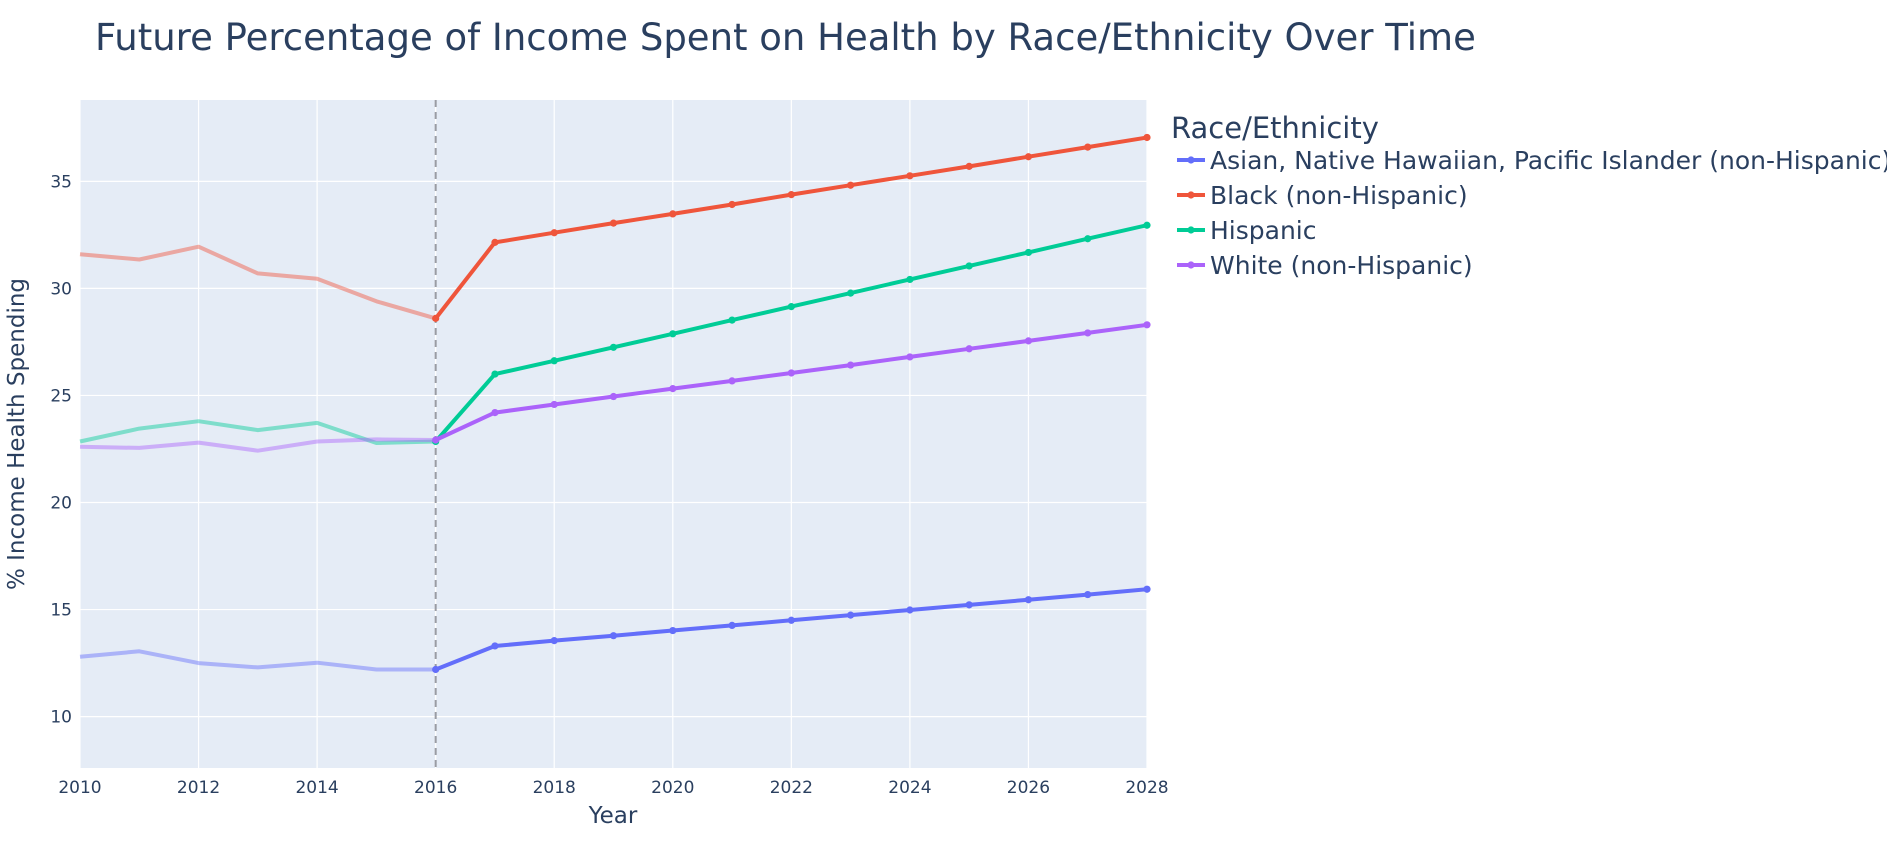 The image size is (1887, 847). Describe the element at coordinates (1339, 195) in the screenshot. I see `legend-label: Black (non-Hispanic)` at that location.